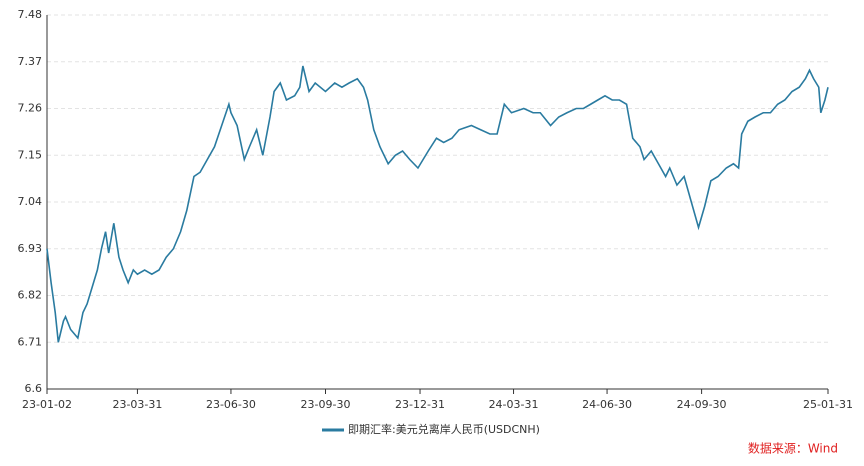 The height and width of the screenshot is (466, 864). I want to click on x-tick-label: 23-06-30, so click(231, 404).